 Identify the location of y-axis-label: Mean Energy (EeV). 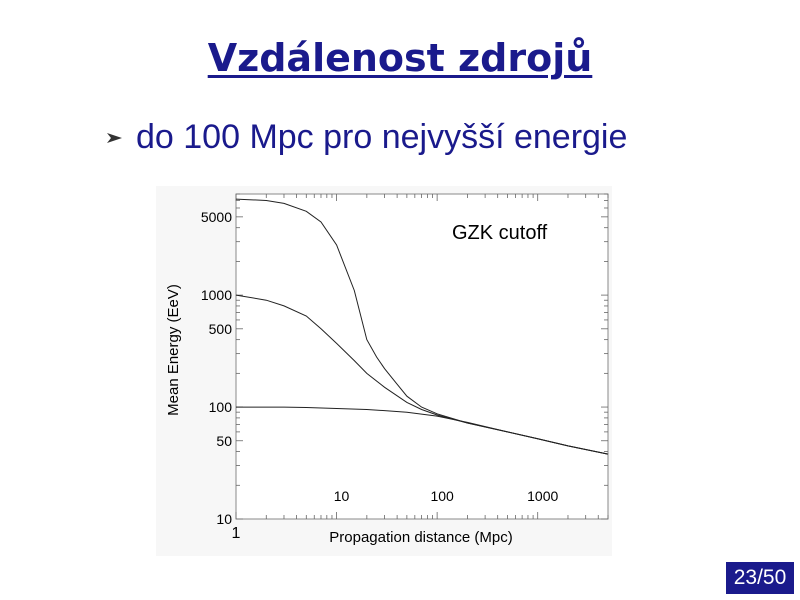
(173, 350).